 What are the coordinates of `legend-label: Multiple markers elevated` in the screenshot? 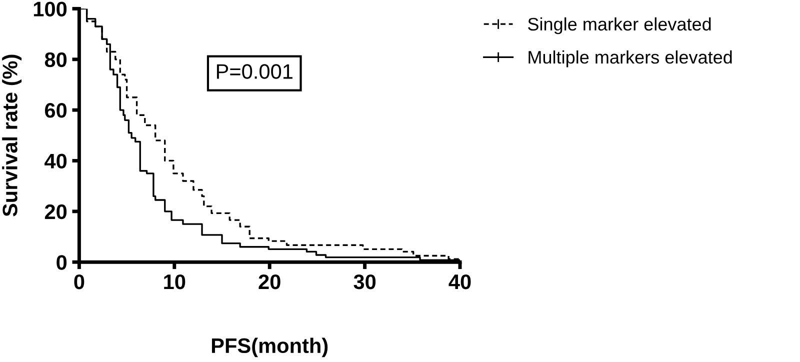 It's located at (630, 59).